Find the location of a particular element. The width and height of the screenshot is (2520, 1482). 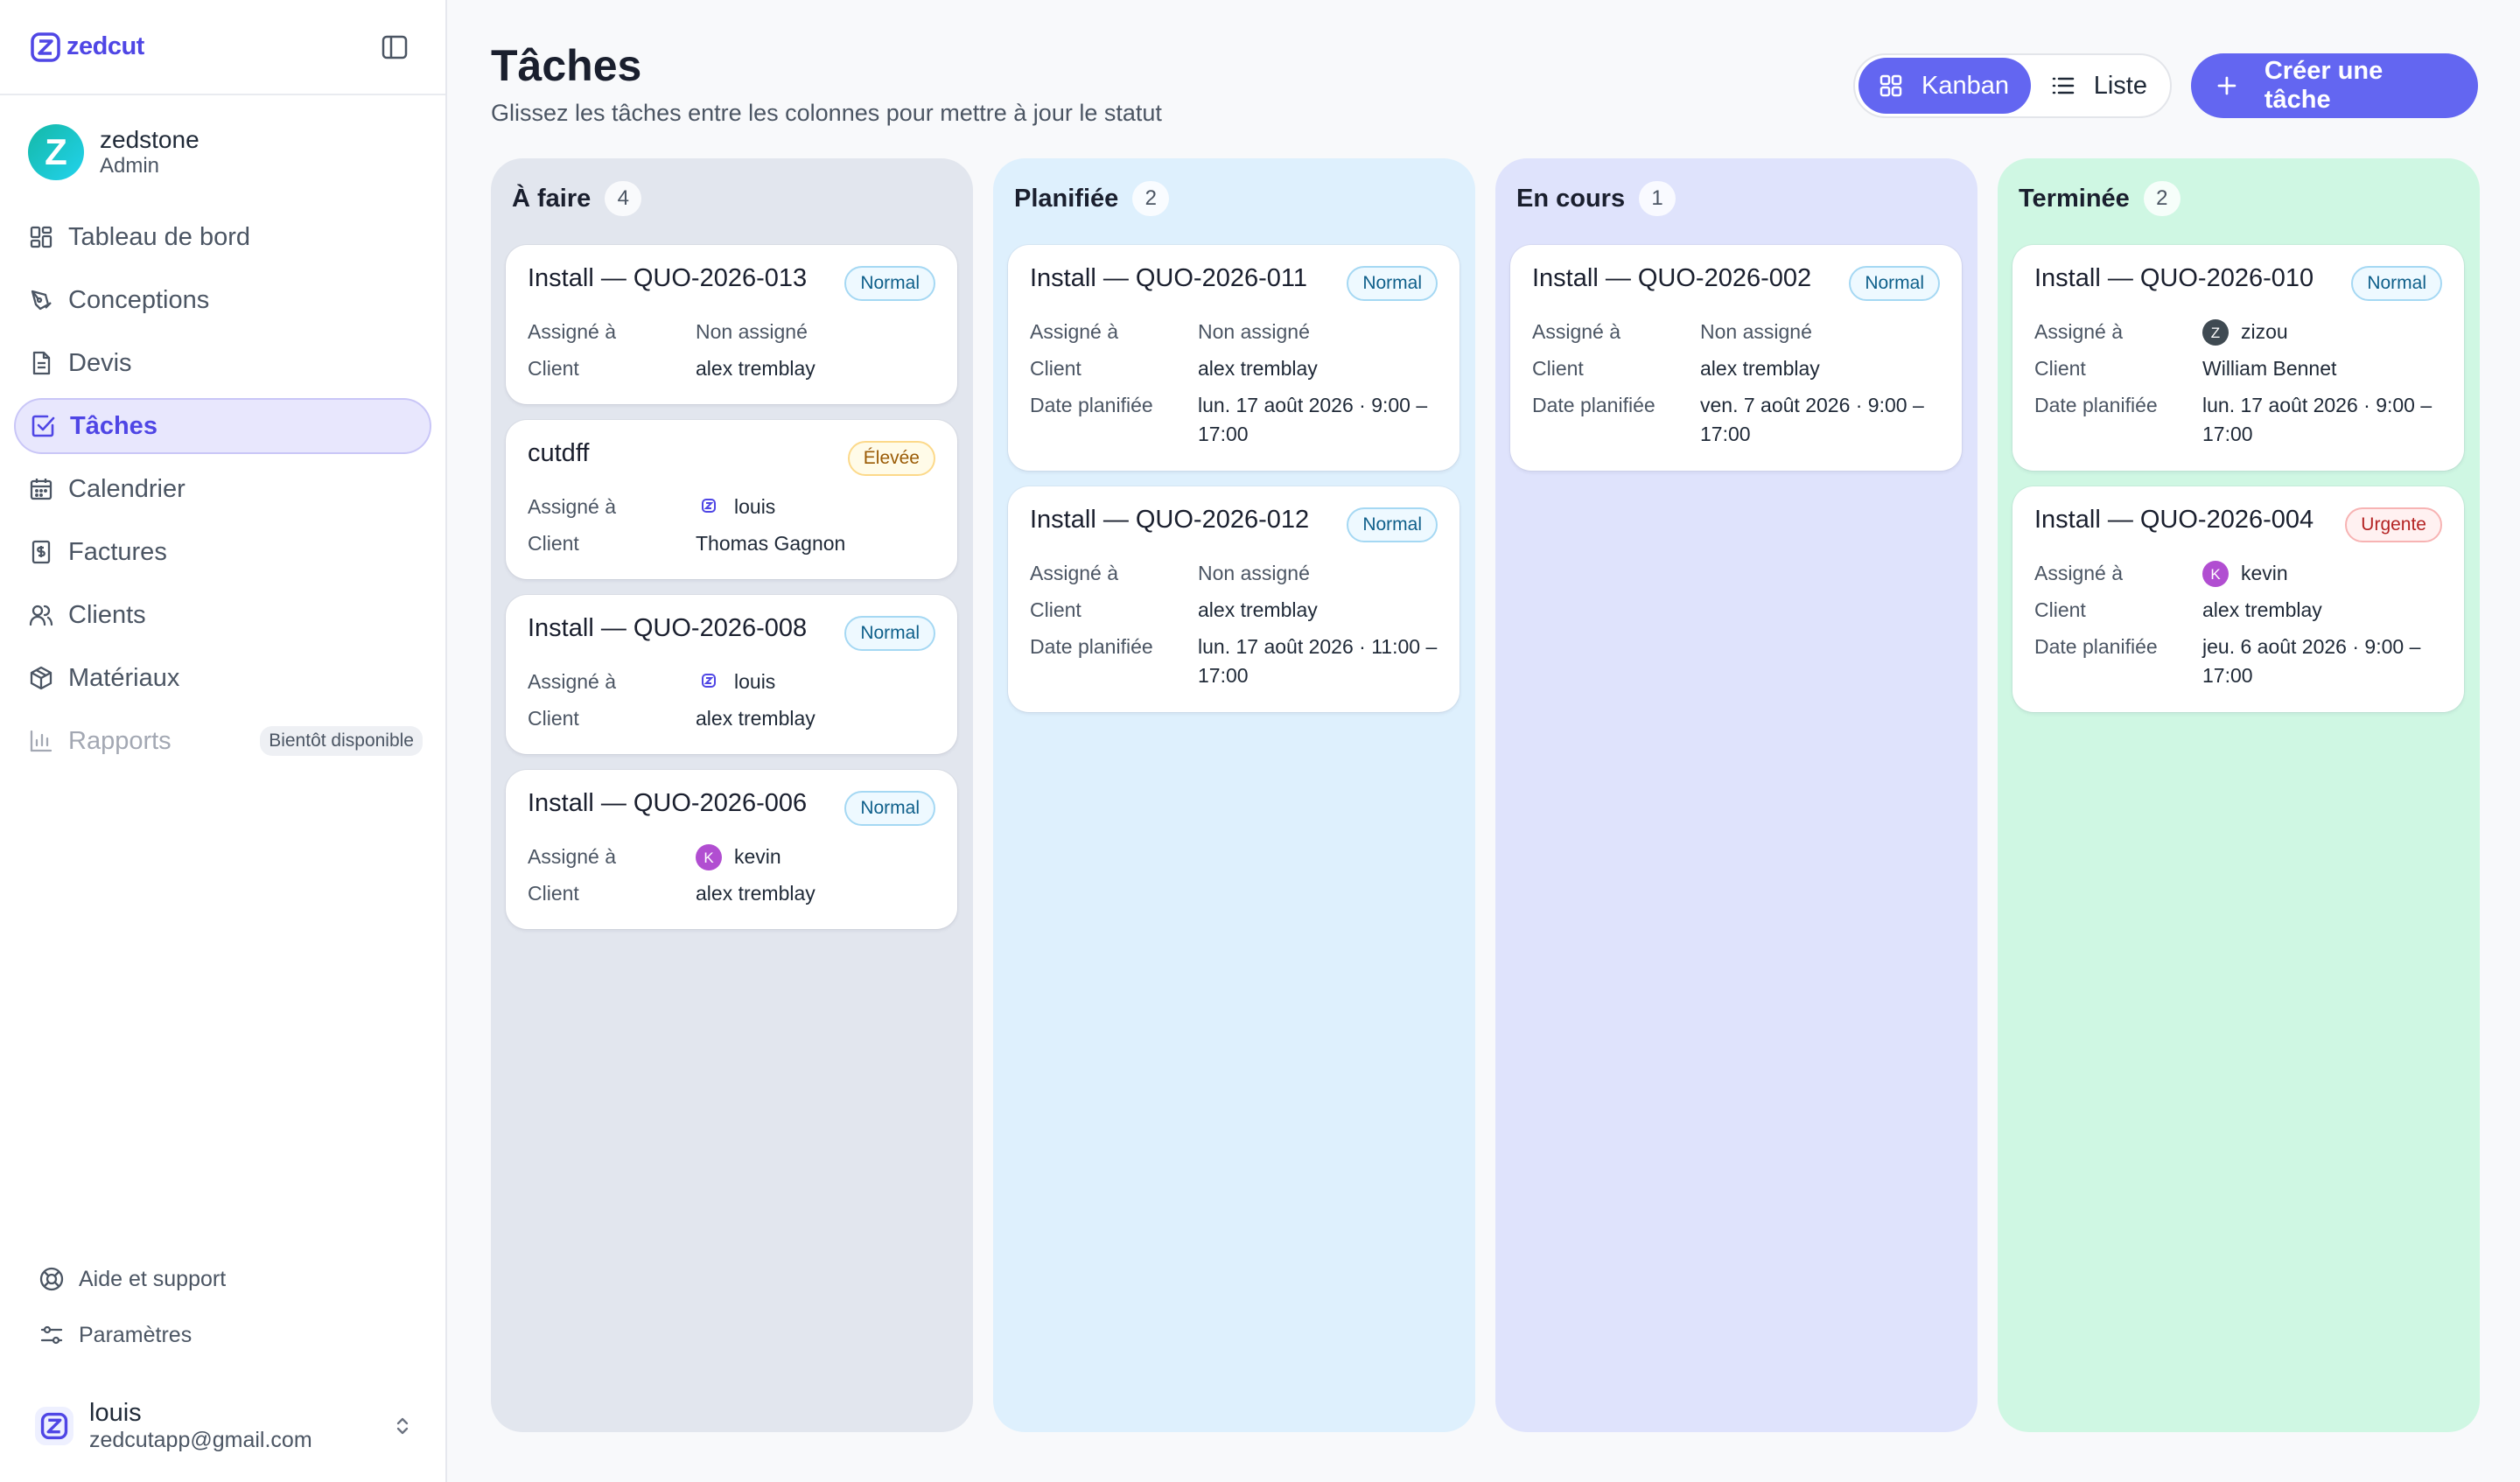

task-title: Install — QUO-2026-004 is located at coordinates (2174, 520).